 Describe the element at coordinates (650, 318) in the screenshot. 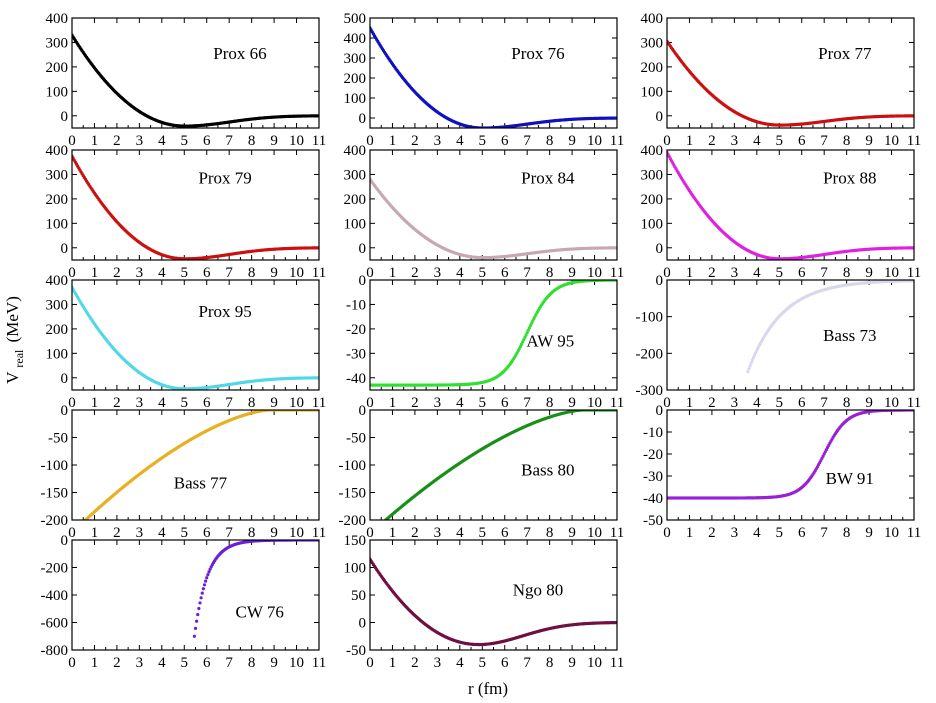

I see `y-tick-label: -100` at that location.